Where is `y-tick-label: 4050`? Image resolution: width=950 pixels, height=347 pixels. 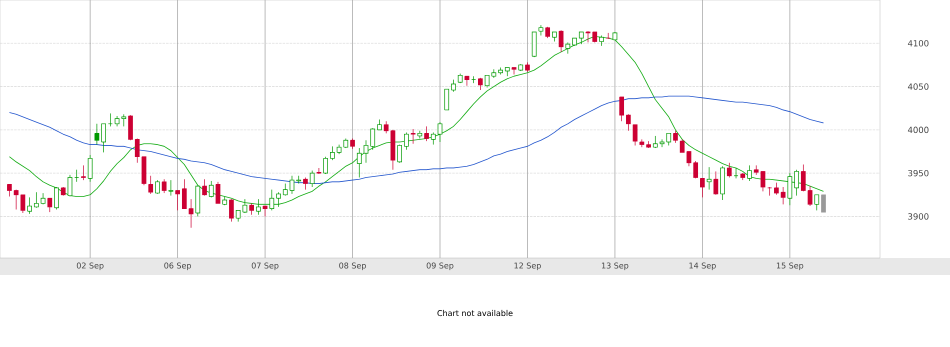 y-tick-label: 4050 is located at coordinates (918, 86).